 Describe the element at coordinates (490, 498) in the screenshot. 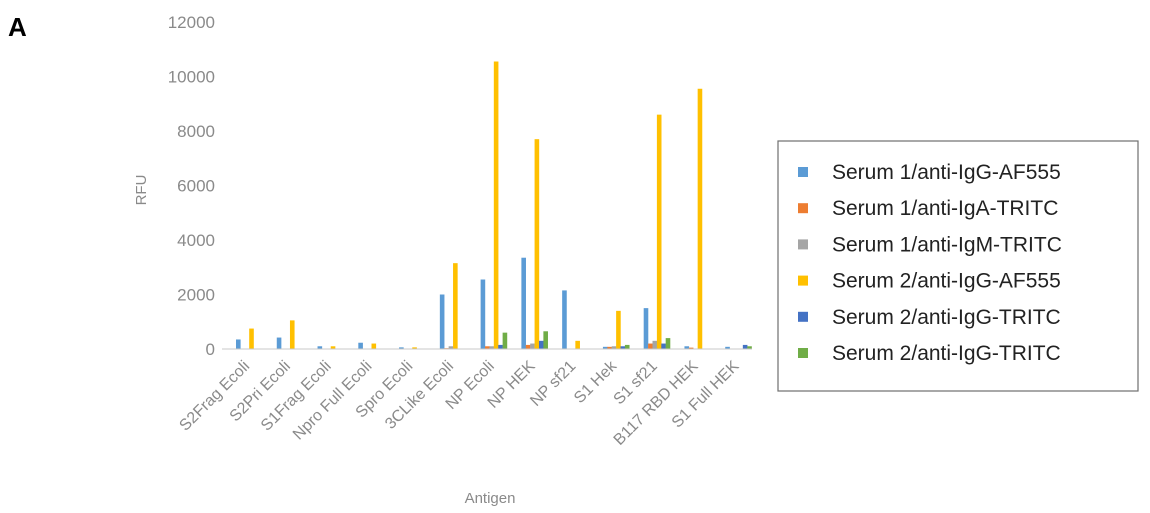

I see `x-axis-title: Antigen` at that location.